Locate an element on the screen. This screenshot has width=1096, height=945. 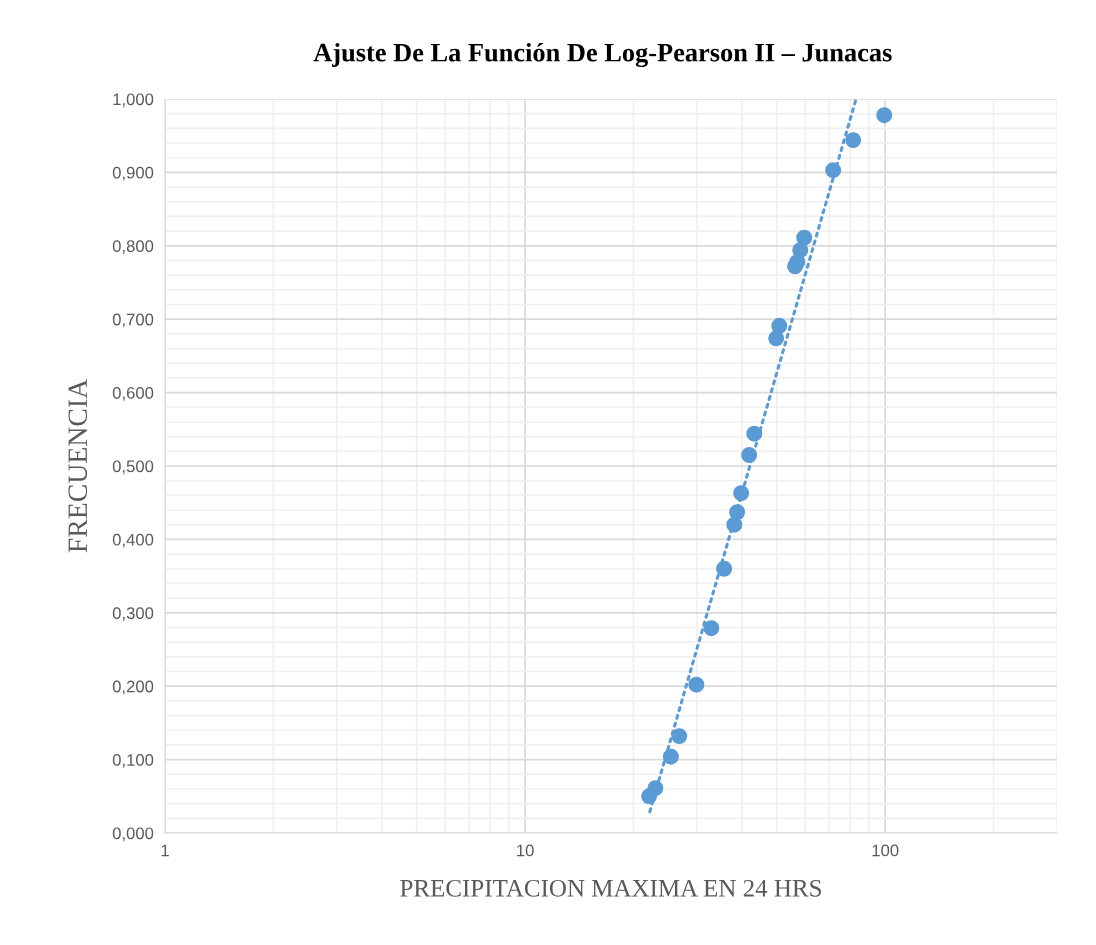
y-tick-label: 0,300 is located at coordinates (133, 614).